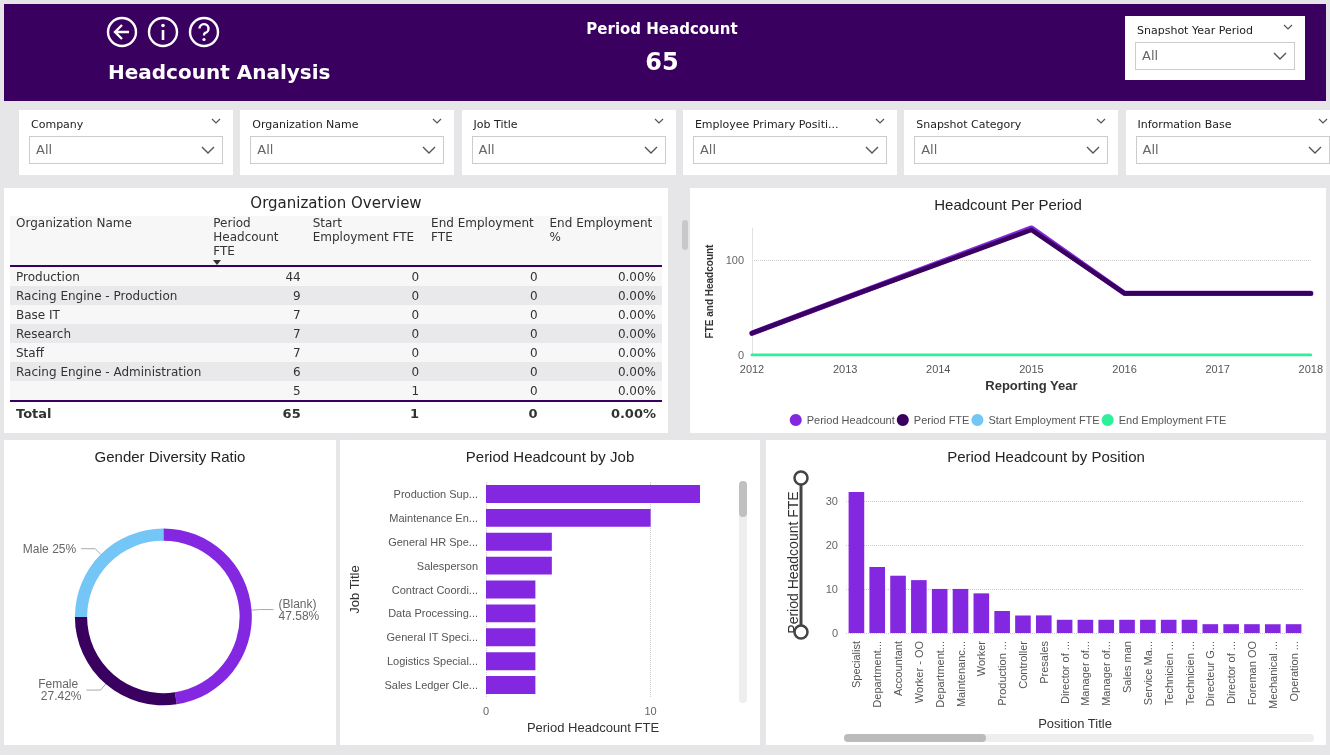  I want to click on category-label: Base IT, so click(38, 314).